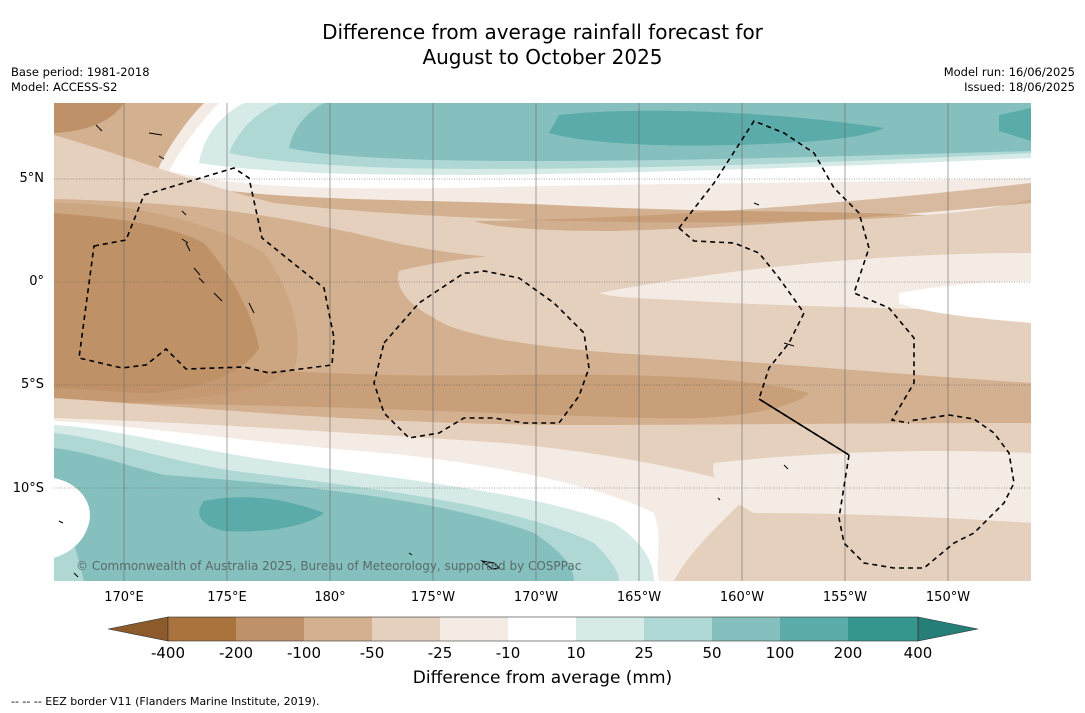  Describe the element at coordinates (168, 653) in the screenshot. I see `colorbar-tick-label: -400` at that location.